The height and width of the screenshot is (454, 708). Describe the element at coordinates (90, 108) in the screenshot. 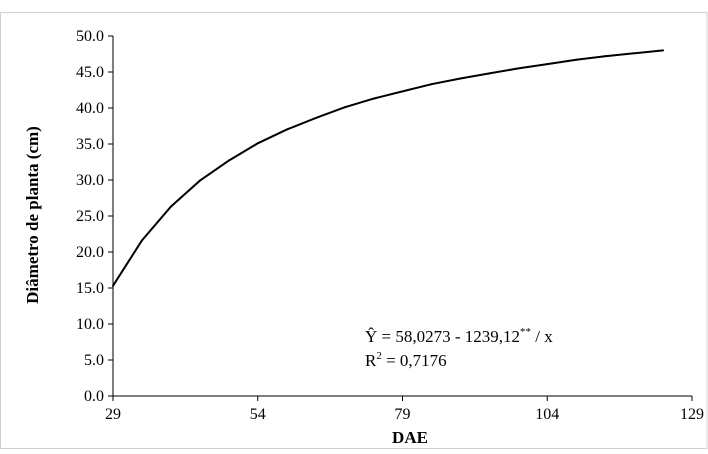

I see `y-tick-label: 40.0` at that location.